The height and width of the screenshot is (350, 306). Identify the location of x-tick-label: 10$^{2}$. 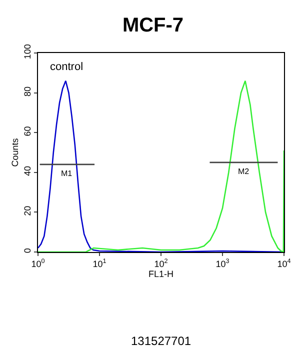
(161, 263).